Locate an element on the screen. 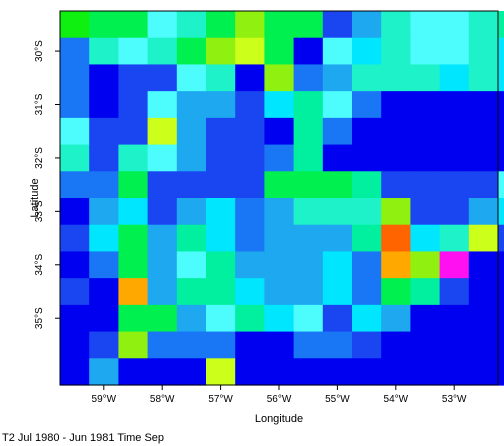  y-axis-label: Latitude is located at coordinates (35, 197).